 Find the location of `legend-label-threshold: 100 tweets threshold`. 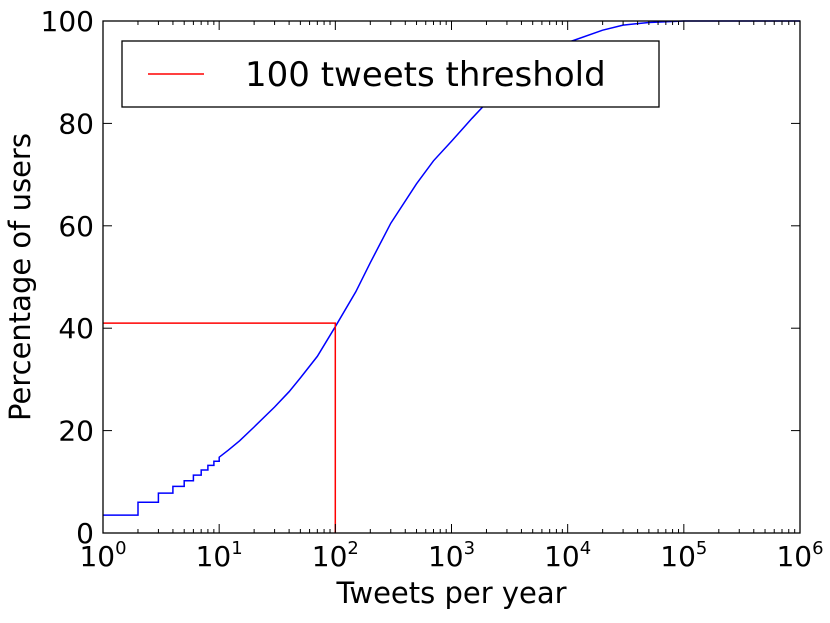

legend-label-threshold: 100 tweets threshold is located at coordinates (425, 75).